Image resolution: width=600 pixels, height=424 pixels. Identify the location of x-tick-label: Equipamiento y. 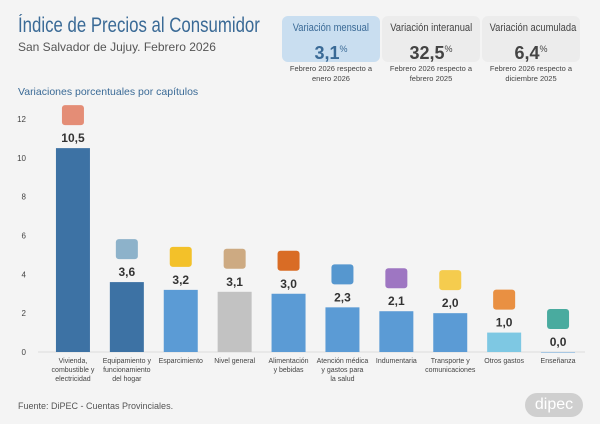
(127, 361).